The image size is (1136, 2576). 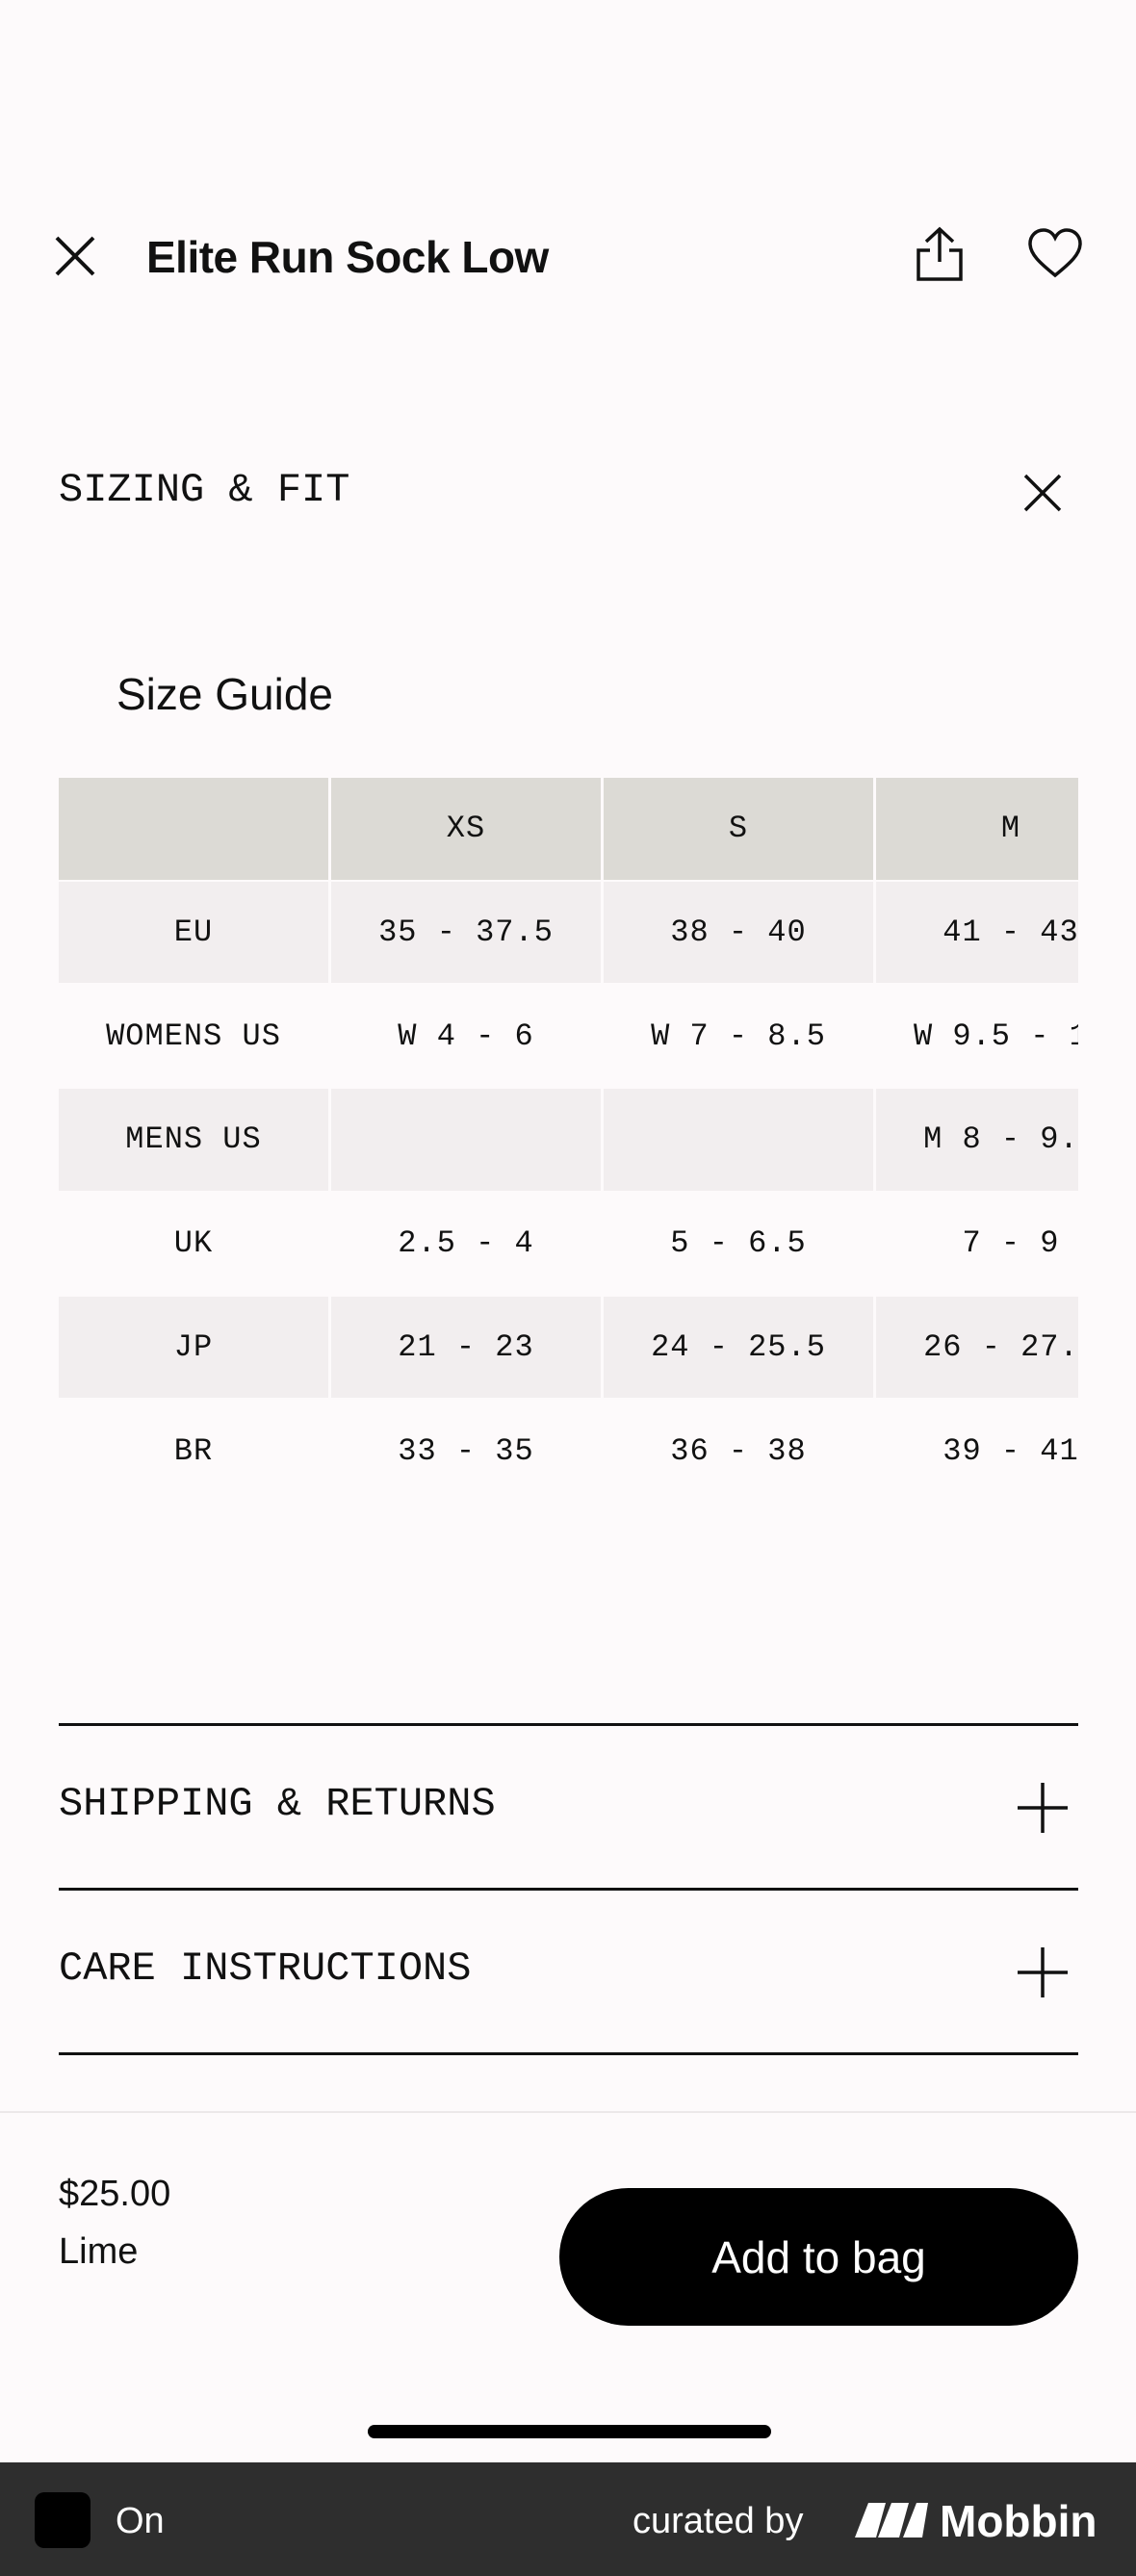 I want to click on collapse-button, so click(x=1043, y=493).